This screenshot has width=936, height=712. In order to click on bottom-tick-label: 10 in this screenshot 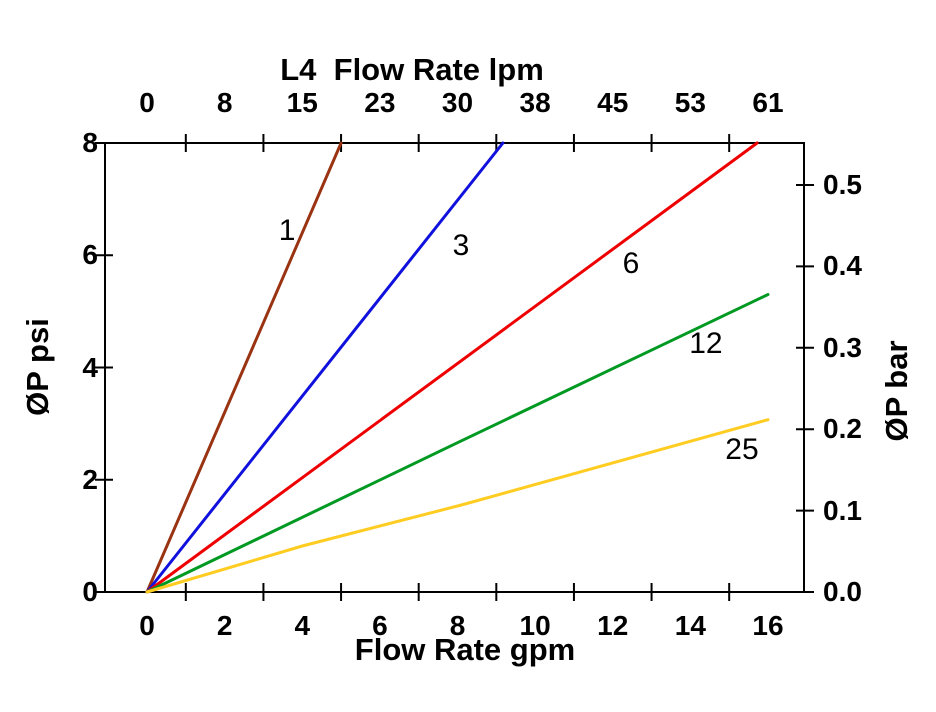, I will do `click(535, 625)`.